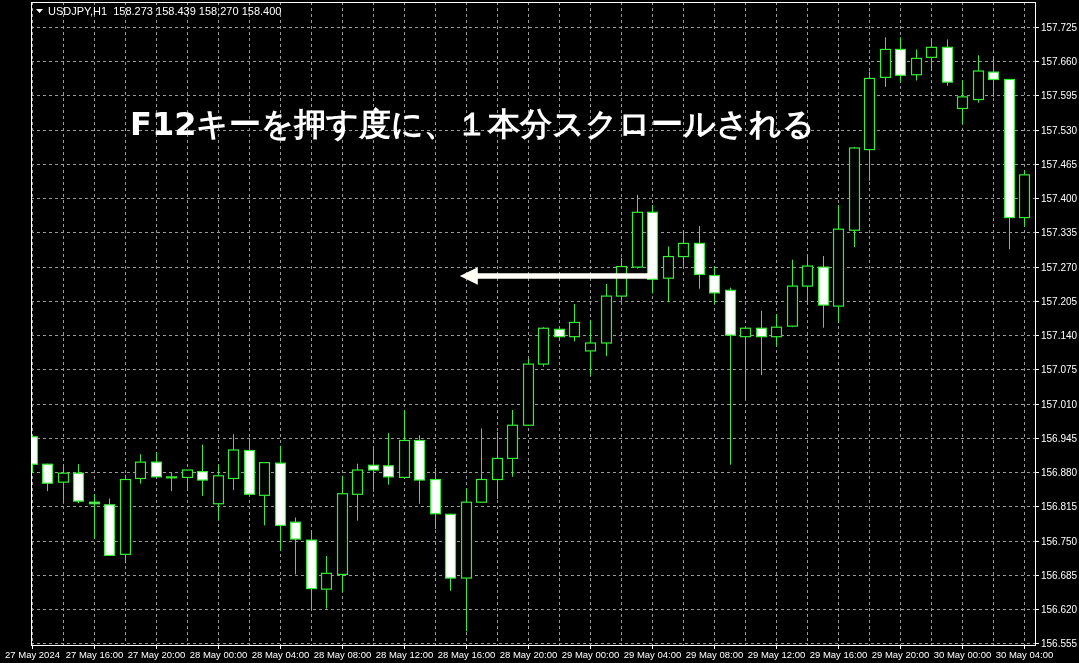 The width and height of the screenshot is (1079, 663). What do you see at coordinates (1059, 267) in the screenshot?
I see `y-tick-label: 157.270` at bounding box center [1059, 267].